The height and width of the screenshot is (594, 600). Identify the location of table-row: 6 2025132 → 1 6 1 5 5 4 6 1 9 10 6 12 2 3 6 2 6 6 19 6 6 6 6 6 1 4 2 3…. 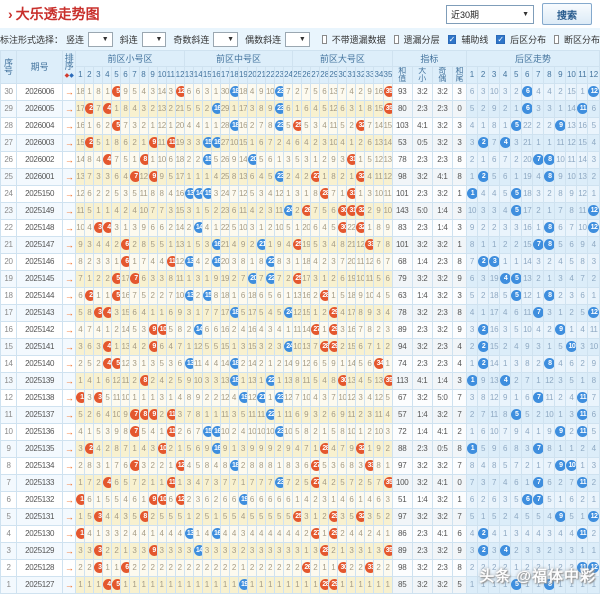
(300, 500).